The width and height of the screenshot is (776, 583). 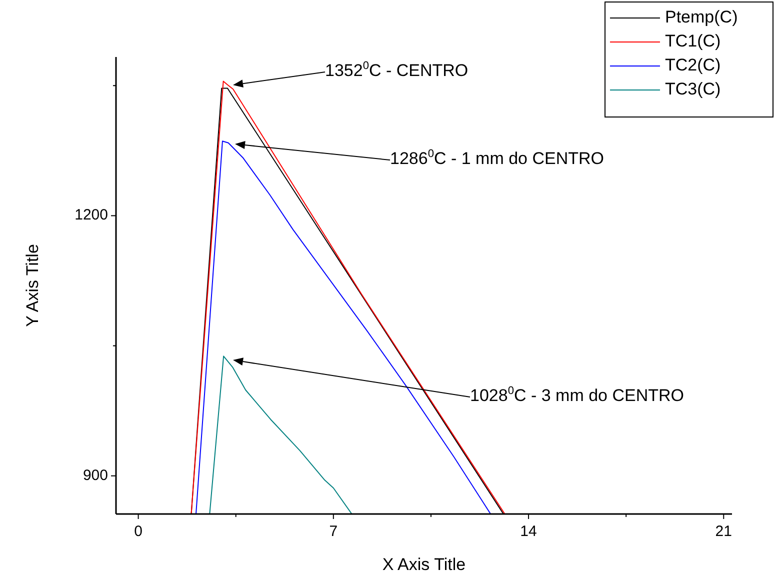 I want to click on annotation: 1286$^{0}$C - 1 mm do CENTRO, so click(x=497, y=158).